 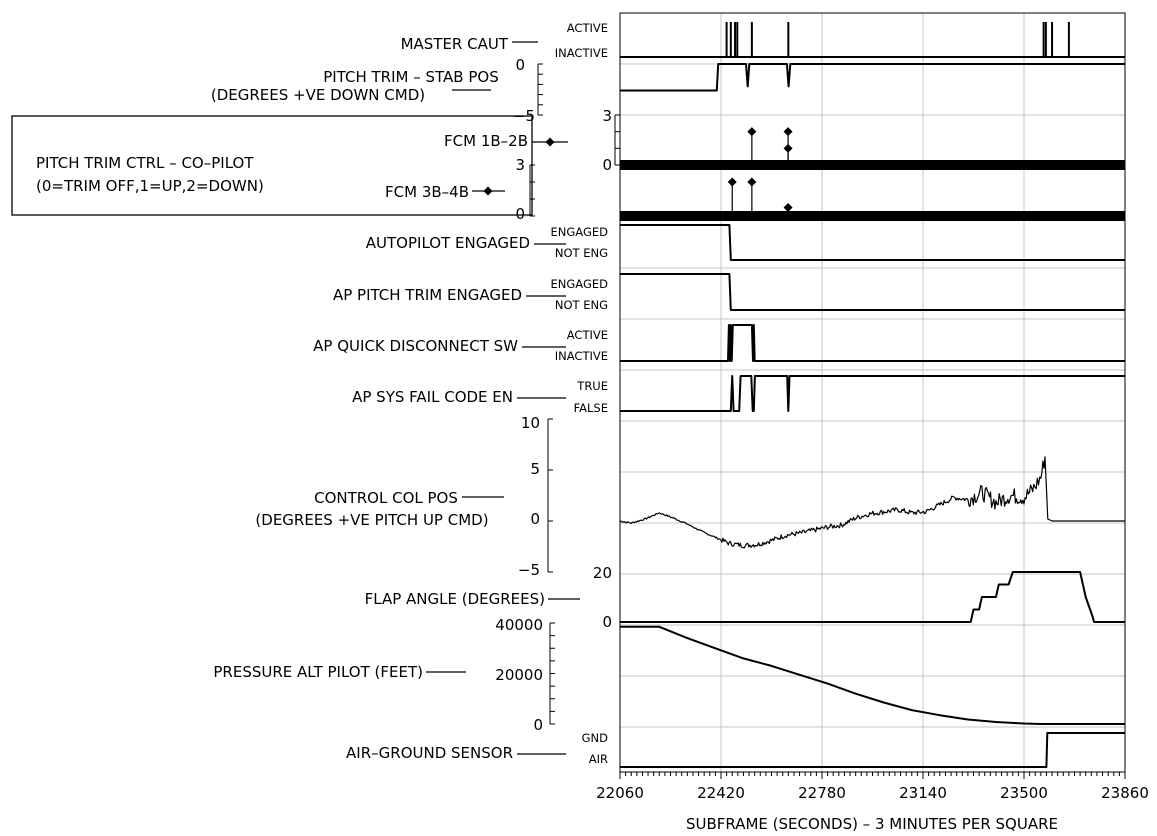 What do you see at coordinates (587, 335) in the screenshot?
I see `state-quick-active: ACTIVE` at bounding box center [587, 335].